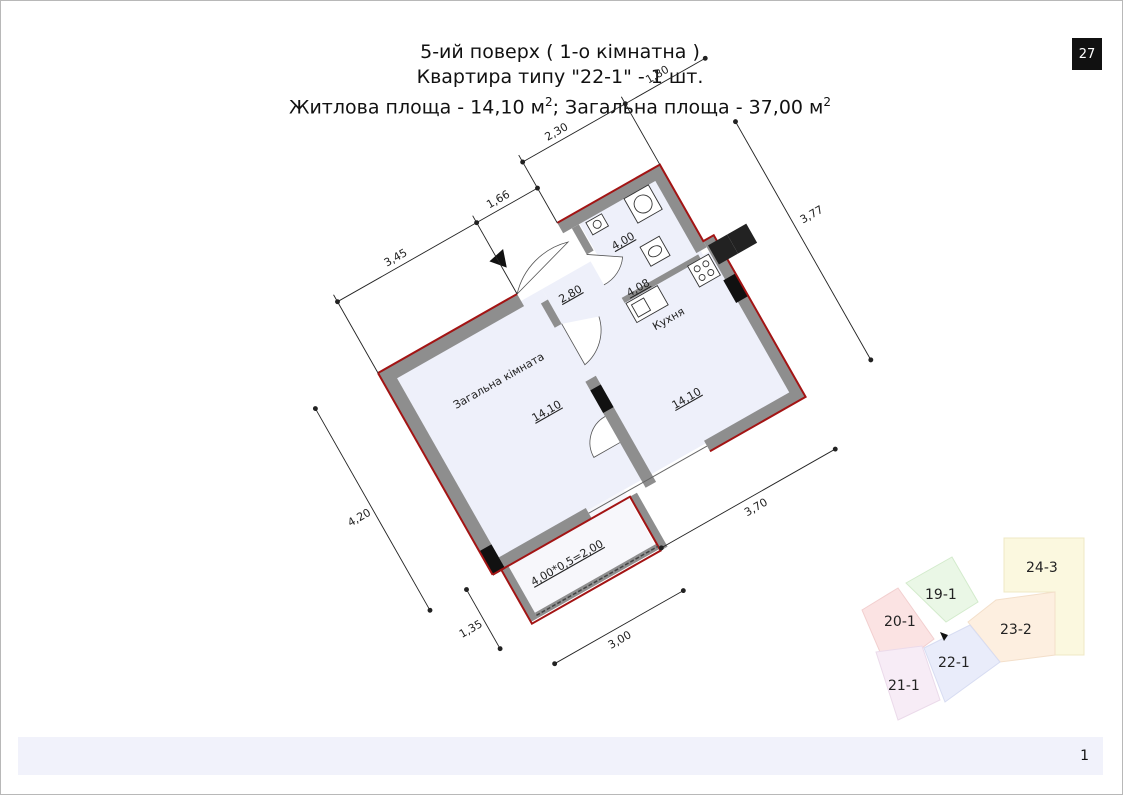 The image size is (1123, 795). I want to click on key-label-20-1: 20-1, so click(900, 622).